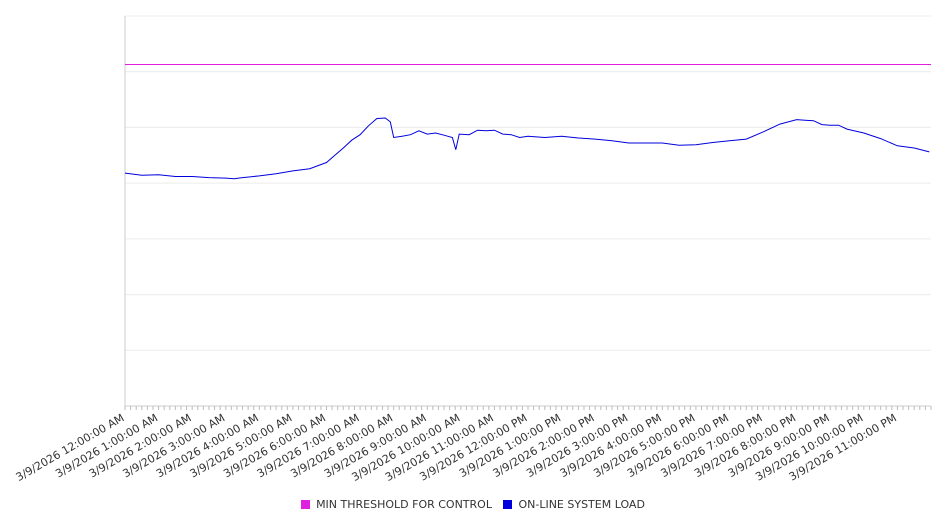 The image size is (946, 526). I want to click on legend-swatch-load, so click(508, 504).